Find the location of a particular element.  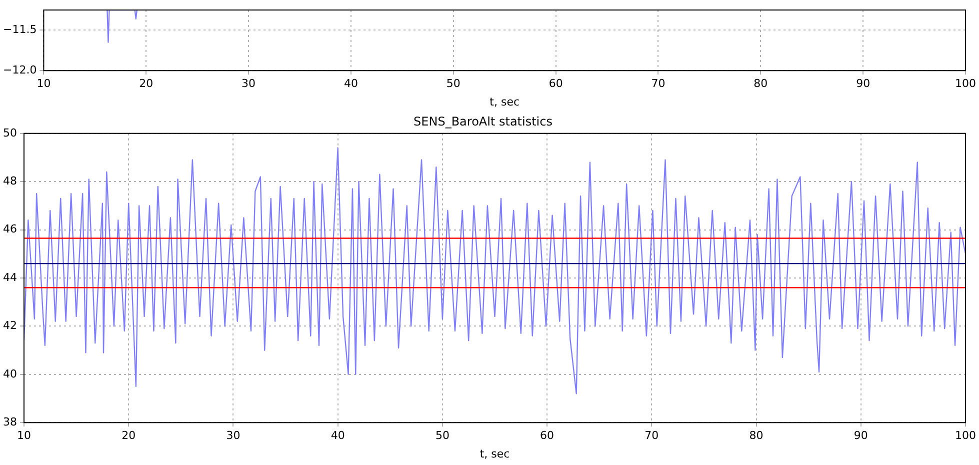

y-tick-label: 46 is located at coordinates (9, 229).